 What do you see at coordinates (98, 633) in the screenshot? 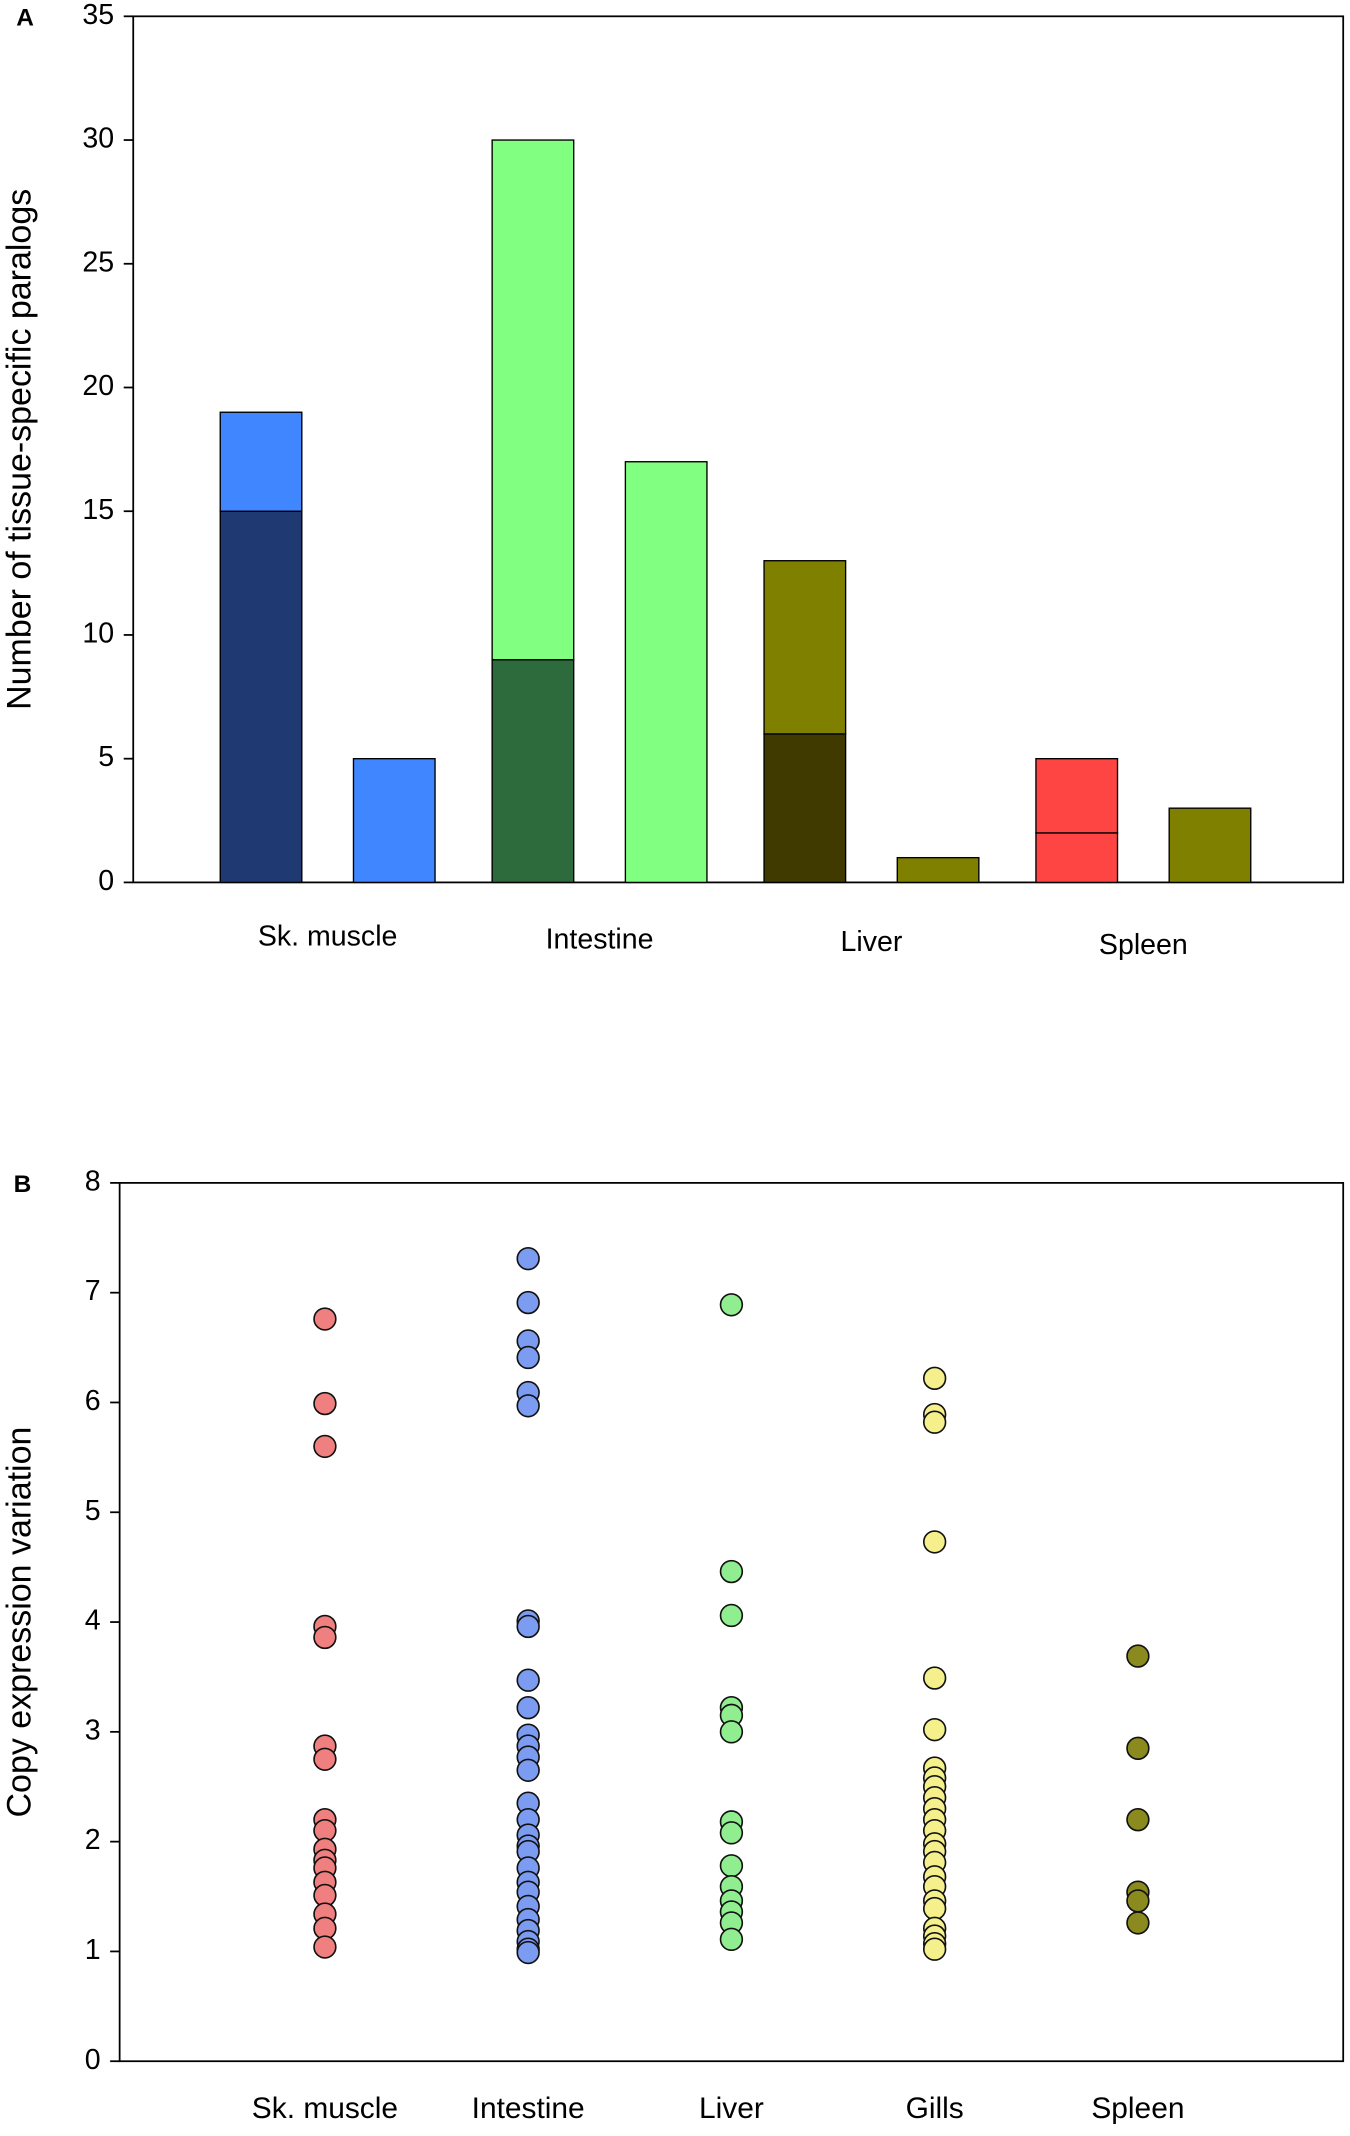
I see `y-tick-label: 10` at bounding box center [98, 633].